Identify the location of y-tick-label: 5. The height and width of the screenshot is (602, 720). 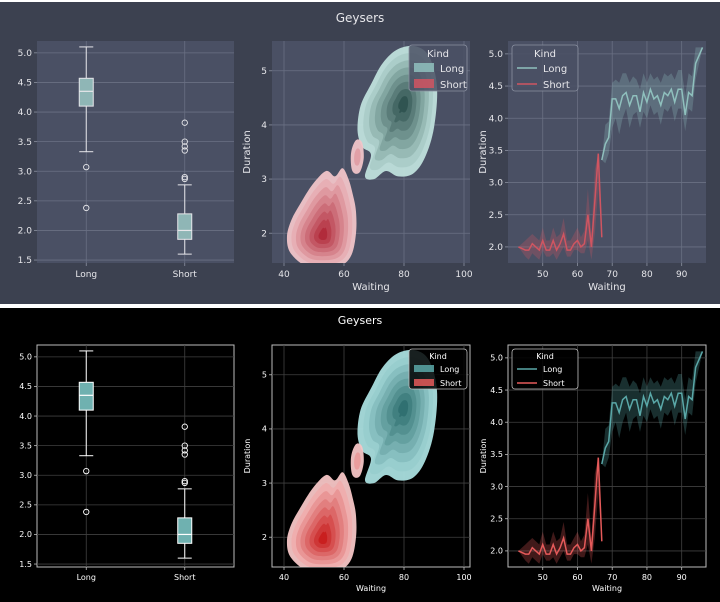
(264, 375).